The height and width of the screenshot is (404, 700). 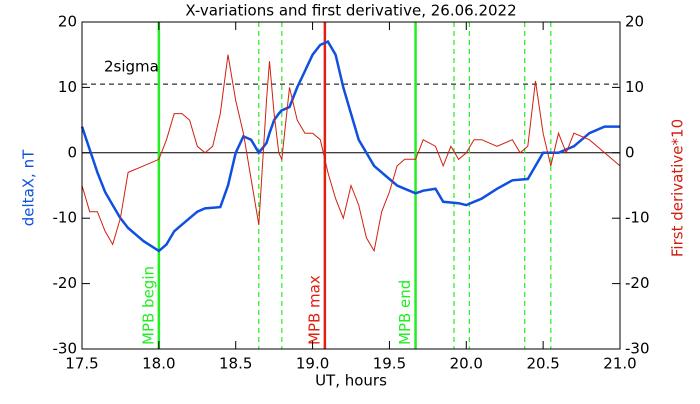 I want to click on y2-tick-label: 0, so click(x=630, y=152).